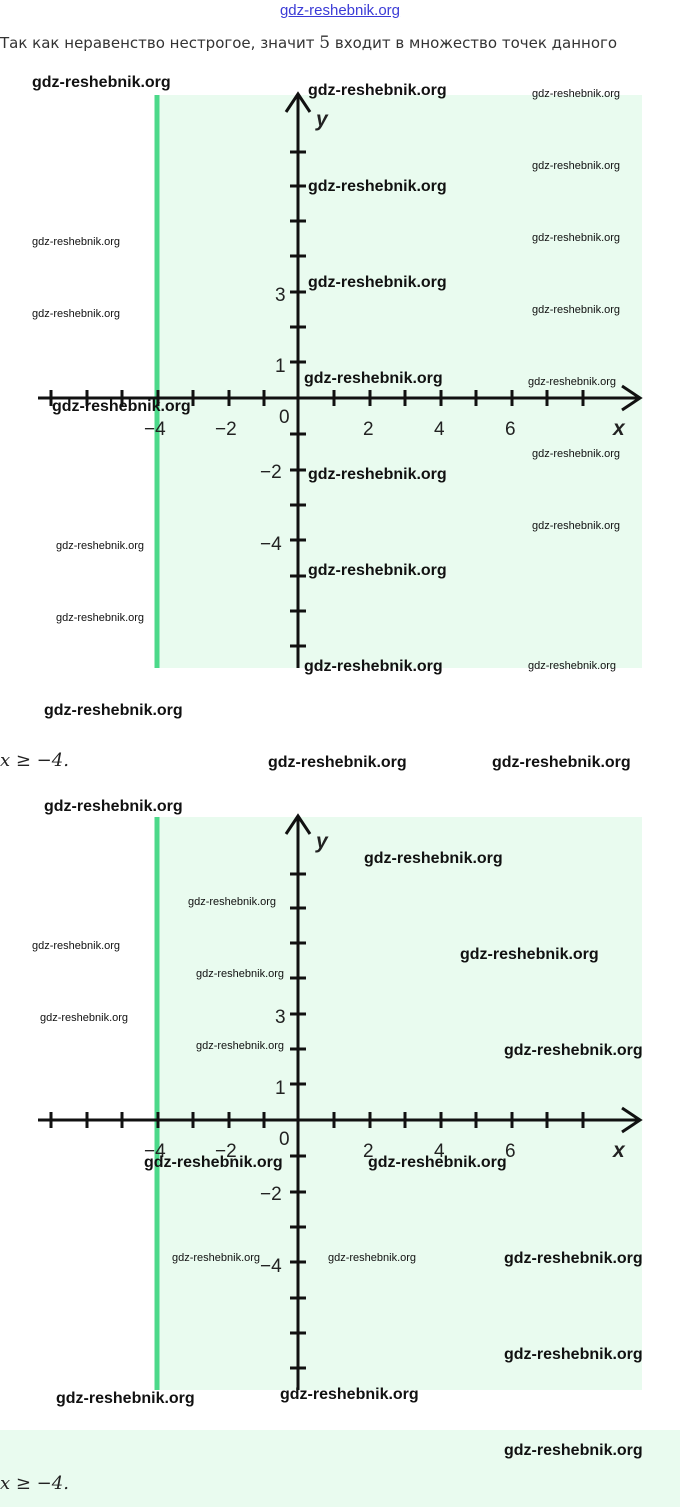 This screenshot has height=1507, width=680. What do you see at coordinates (160, 43) in the screenshot?
I see `intro-text-before: Так как неравенство нестрогое, значит` at bounding box center [160, 43].